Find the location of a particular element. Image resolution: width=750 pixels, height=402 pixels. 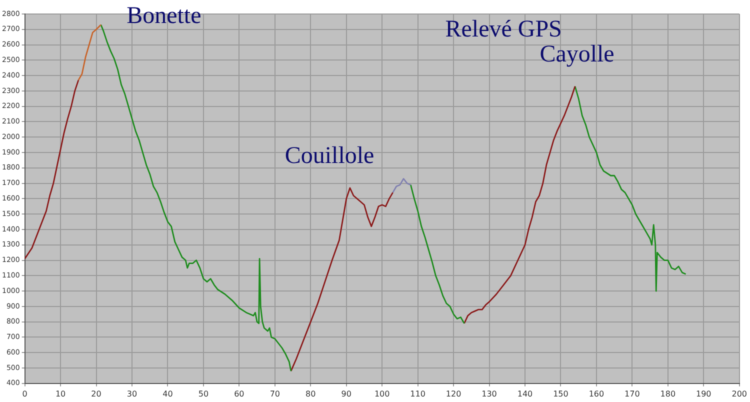

x-tick-label: 50 is located at coordinates (203, 393).